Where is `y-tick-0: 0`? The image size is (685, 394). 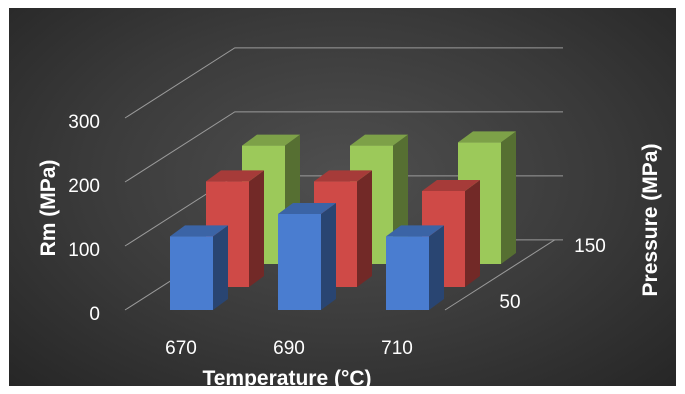 y-tick-0: 0 is located at coordinates (94, 314).